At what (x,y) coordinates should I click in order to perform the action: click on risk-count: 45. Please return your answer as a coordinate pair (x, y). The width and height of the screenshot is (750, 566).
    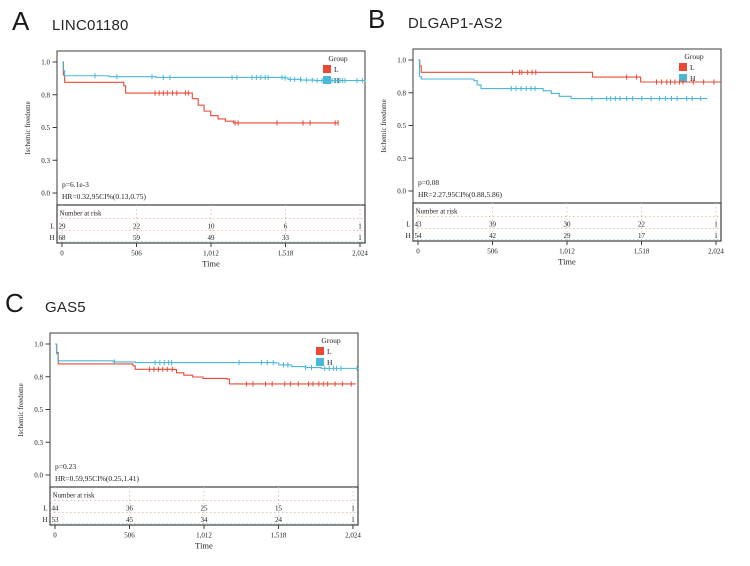
    Looking at the image, I should click on (130, 520).